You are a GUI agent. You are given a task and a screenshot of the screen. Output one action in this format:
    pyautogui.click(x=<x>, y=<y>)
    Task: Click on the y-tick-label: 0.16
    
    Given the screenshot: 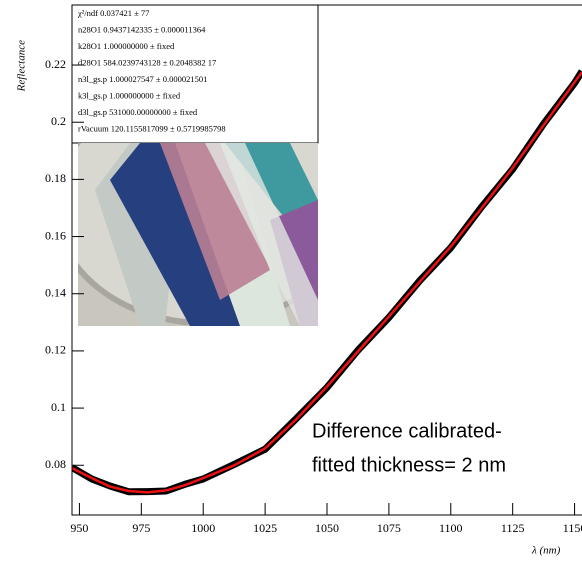 What is the action you would take?
    pyautogui.click(x=55, y=235)
    